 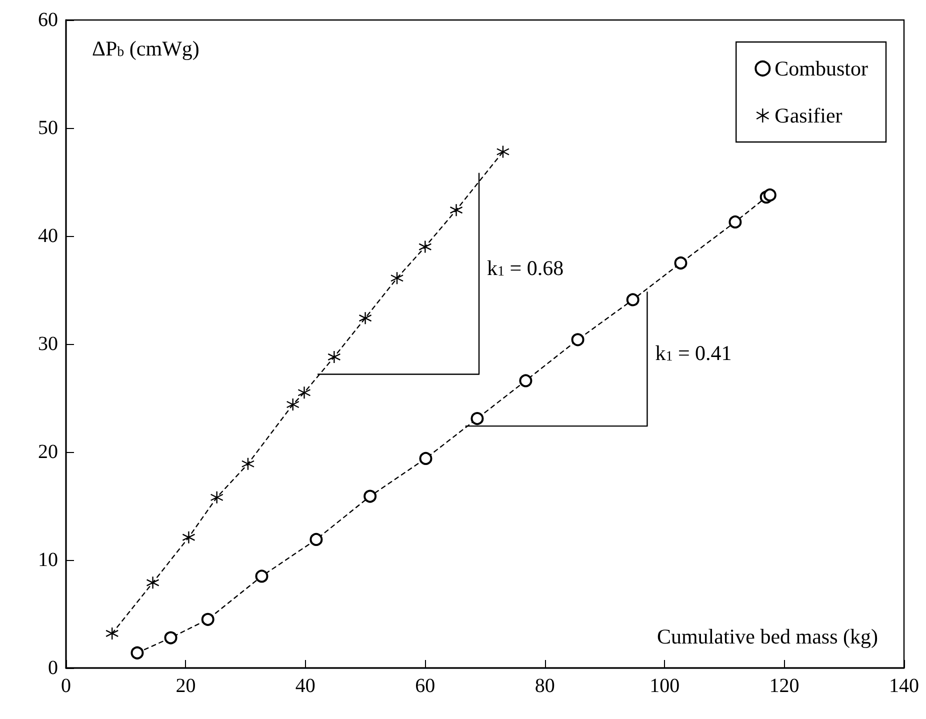 What do you see at coordinates (53, 668) in the screenshot?
I see `y-tick-label: 0` at bounding box center [53, 668].